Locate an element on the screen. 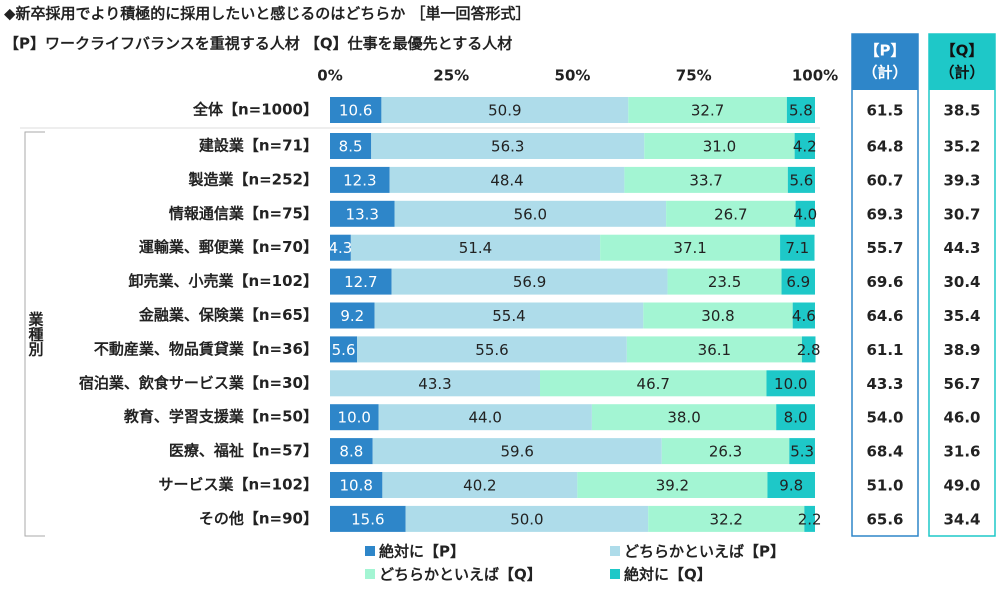 This screenshot has height=589, width=1000. category-label: 情報通信業【n=75】 is located at coordinates (243, 213).